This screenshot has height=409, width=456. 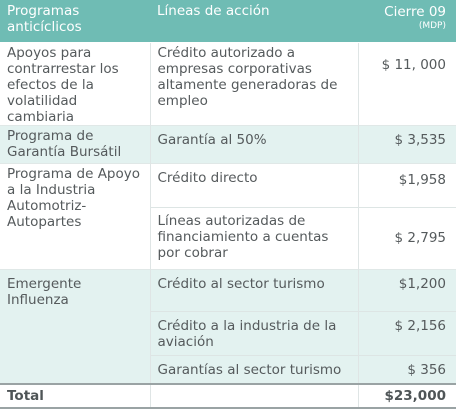 What do you see at coordinates (407, 238) in the screenshot?
I see `amount-cell: $ 2,795` at bounding box center [407, 238].